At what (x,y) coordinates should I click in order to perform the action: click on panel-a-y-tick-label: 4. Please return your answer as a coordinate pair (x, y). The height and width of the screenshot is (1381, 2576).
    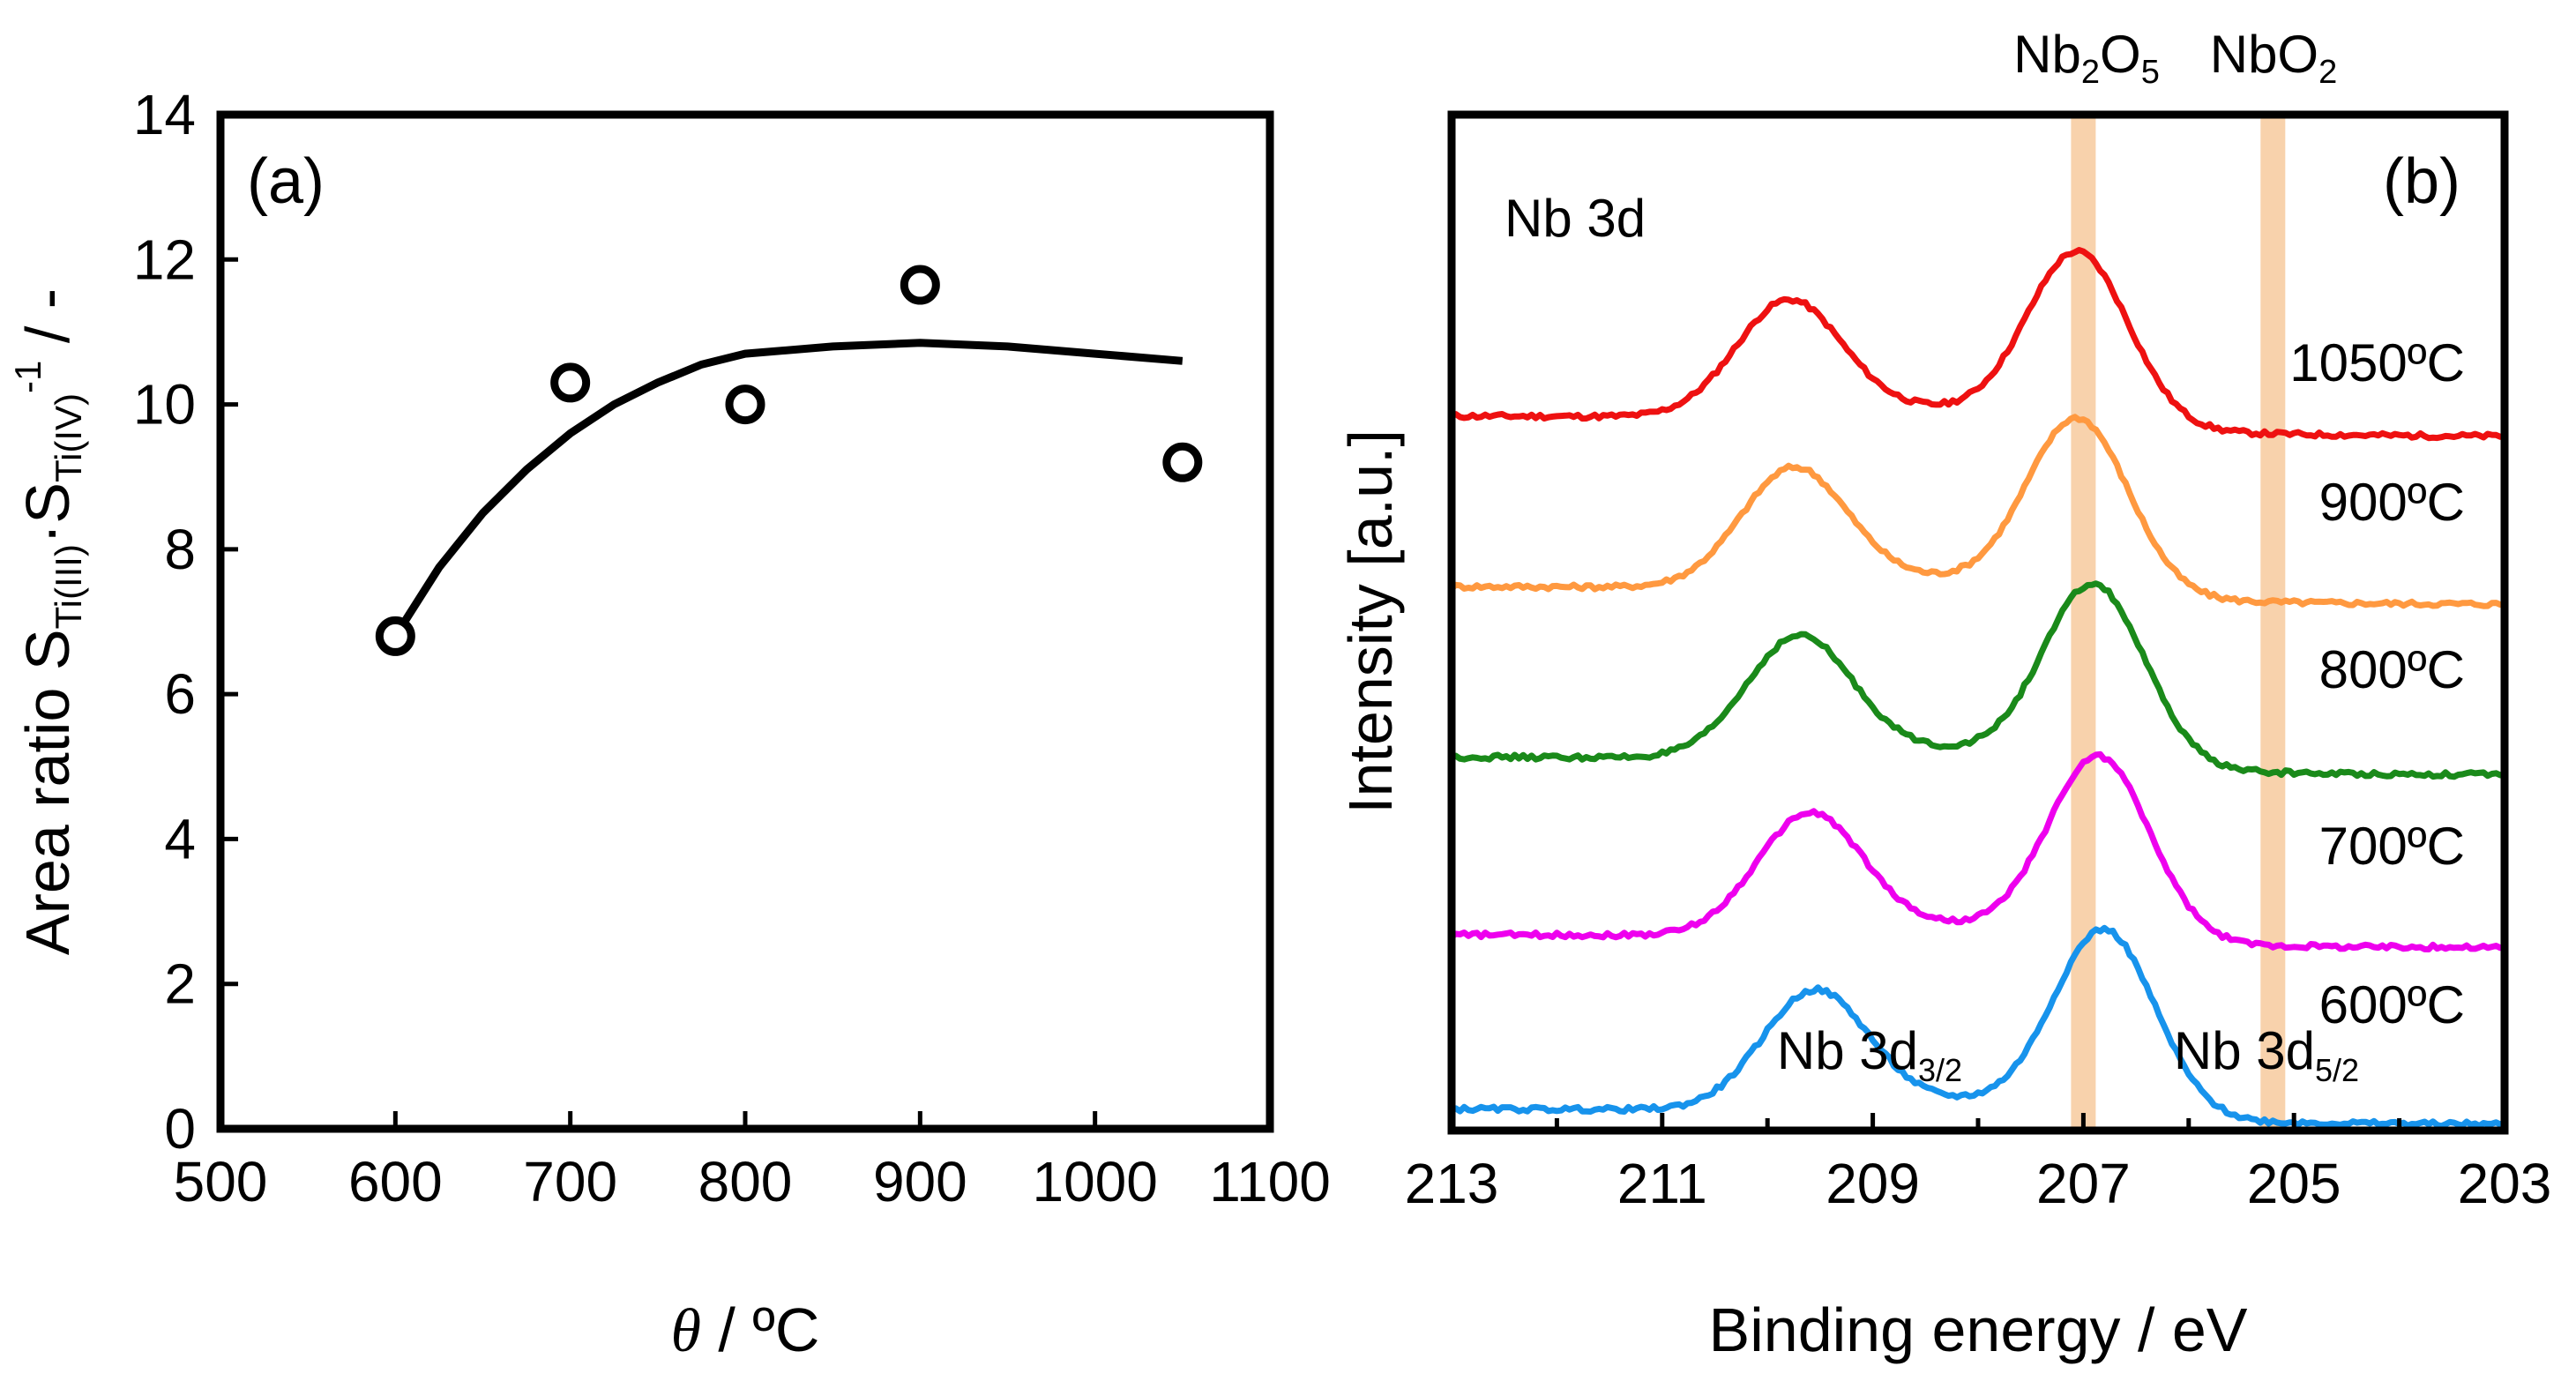
    Looking at the image, I should click on (180, 838).